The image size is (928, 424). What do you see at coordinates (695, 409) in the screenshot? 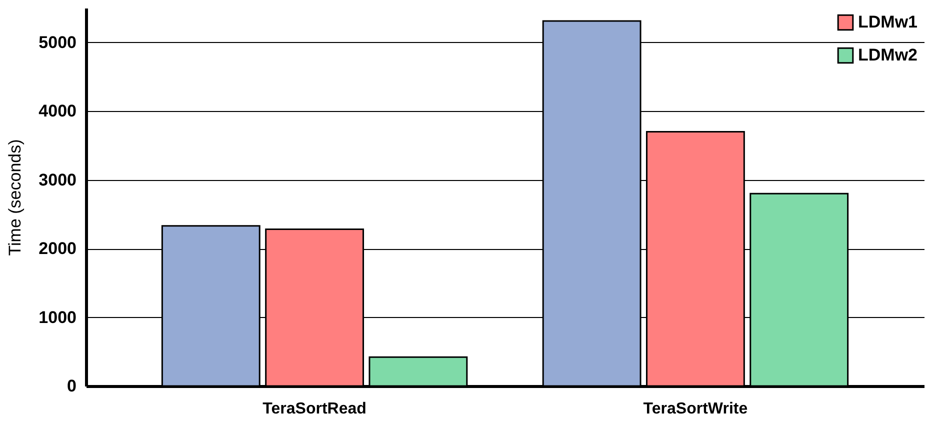
I see `x-tick-label: TeraSortWrite` at bounding box center [695, 409].